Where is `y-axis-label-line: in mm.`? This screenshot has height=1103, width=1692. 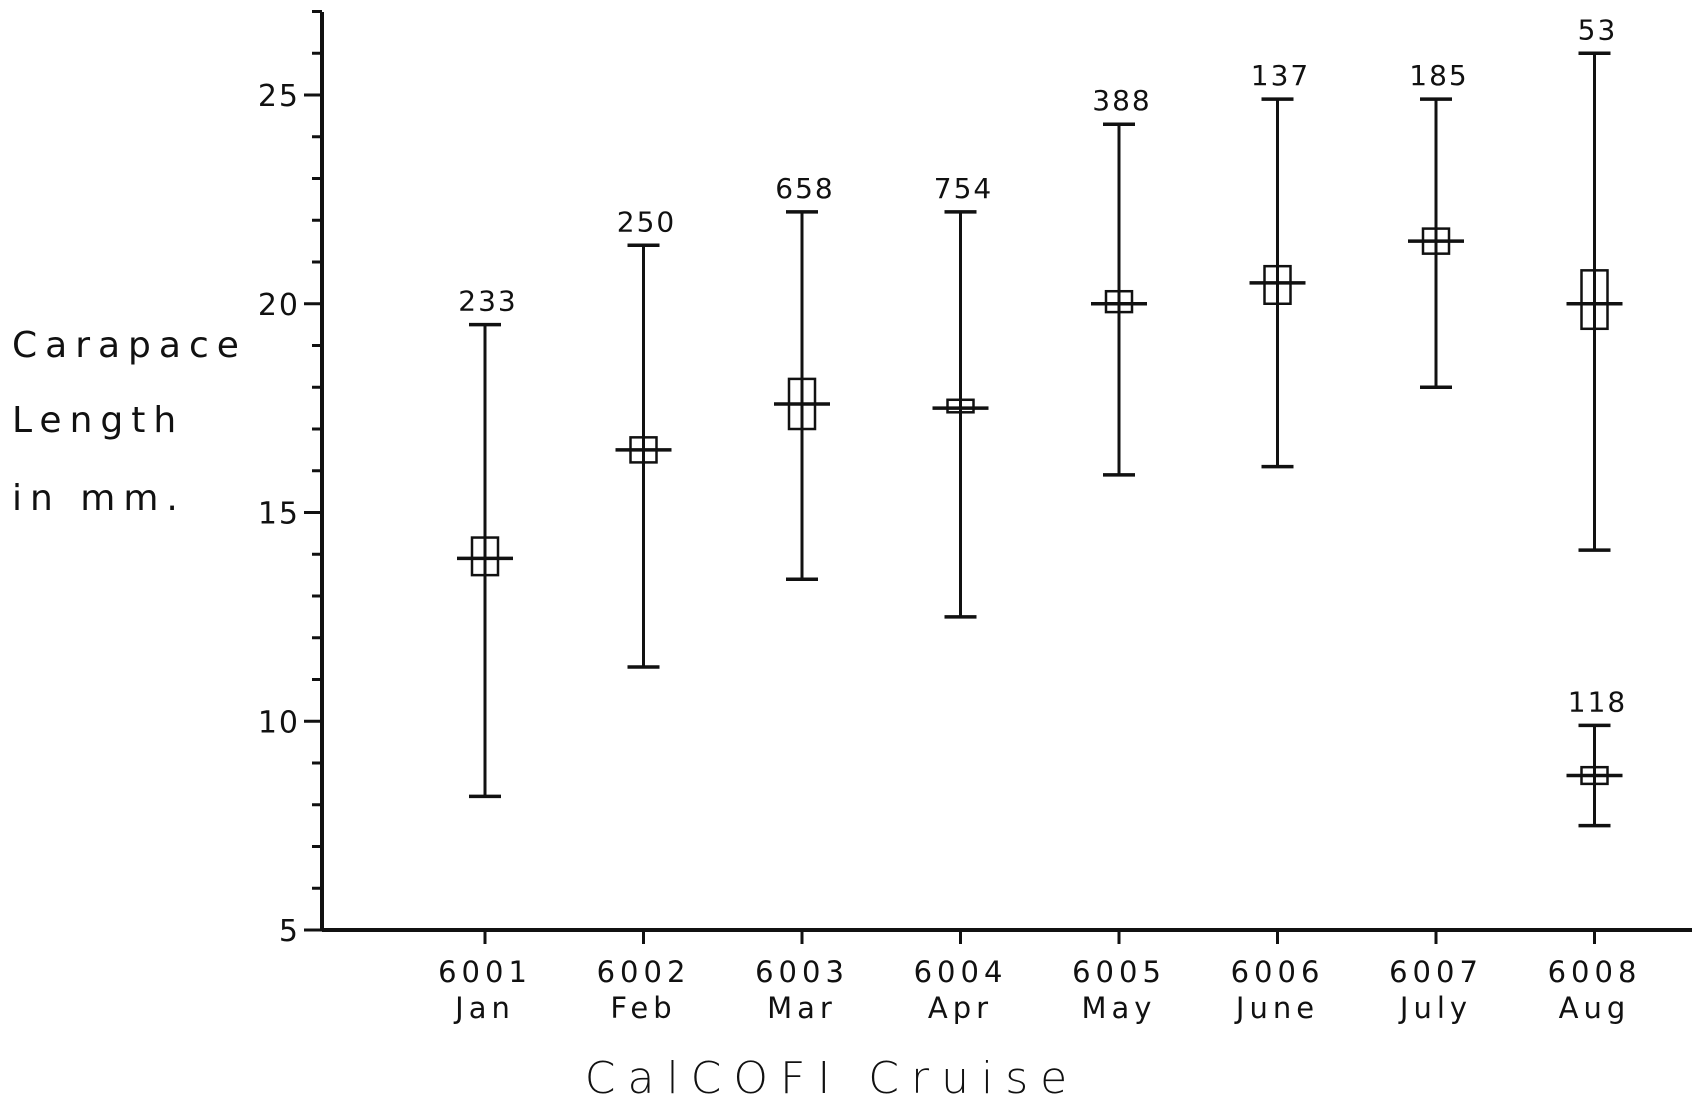 y-axis-label-line: in mm. is located at coordinates (99, 498).